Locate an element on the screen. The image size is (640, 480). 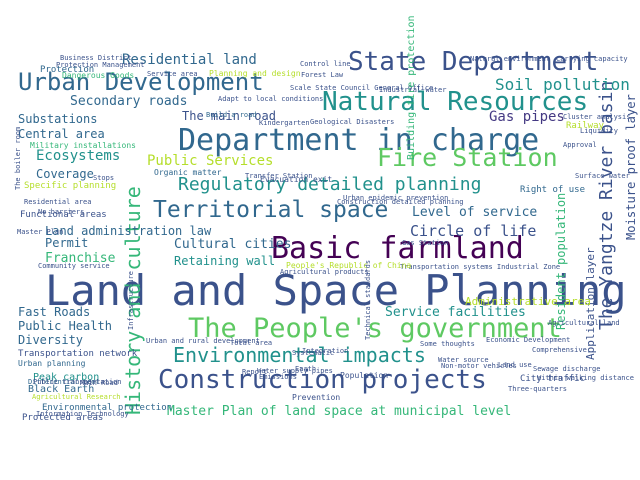
word-88: Dangerous Goods is located at coordinates (98, 75).